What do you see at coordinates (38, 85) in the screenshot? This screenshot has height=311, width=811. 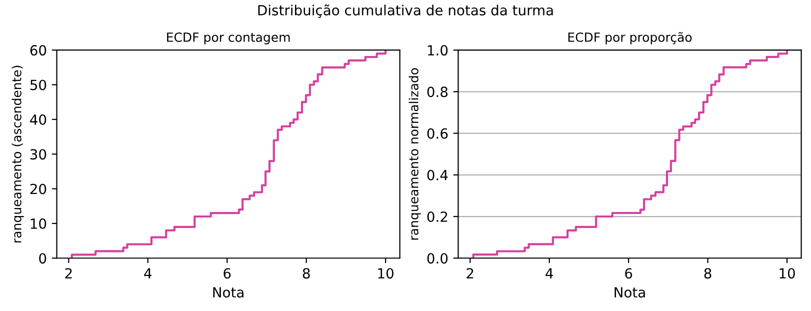 I see `y-tick-label: 50` at bounding box center [38, 85].